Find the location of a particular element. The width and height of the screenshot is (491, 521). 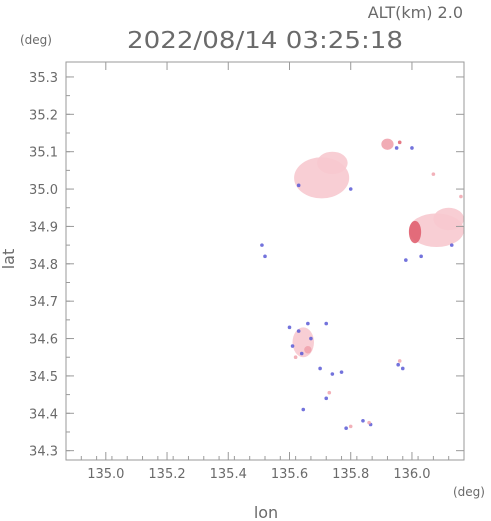

y-tick-label: 35.1 is located at coordinates (43, 153).